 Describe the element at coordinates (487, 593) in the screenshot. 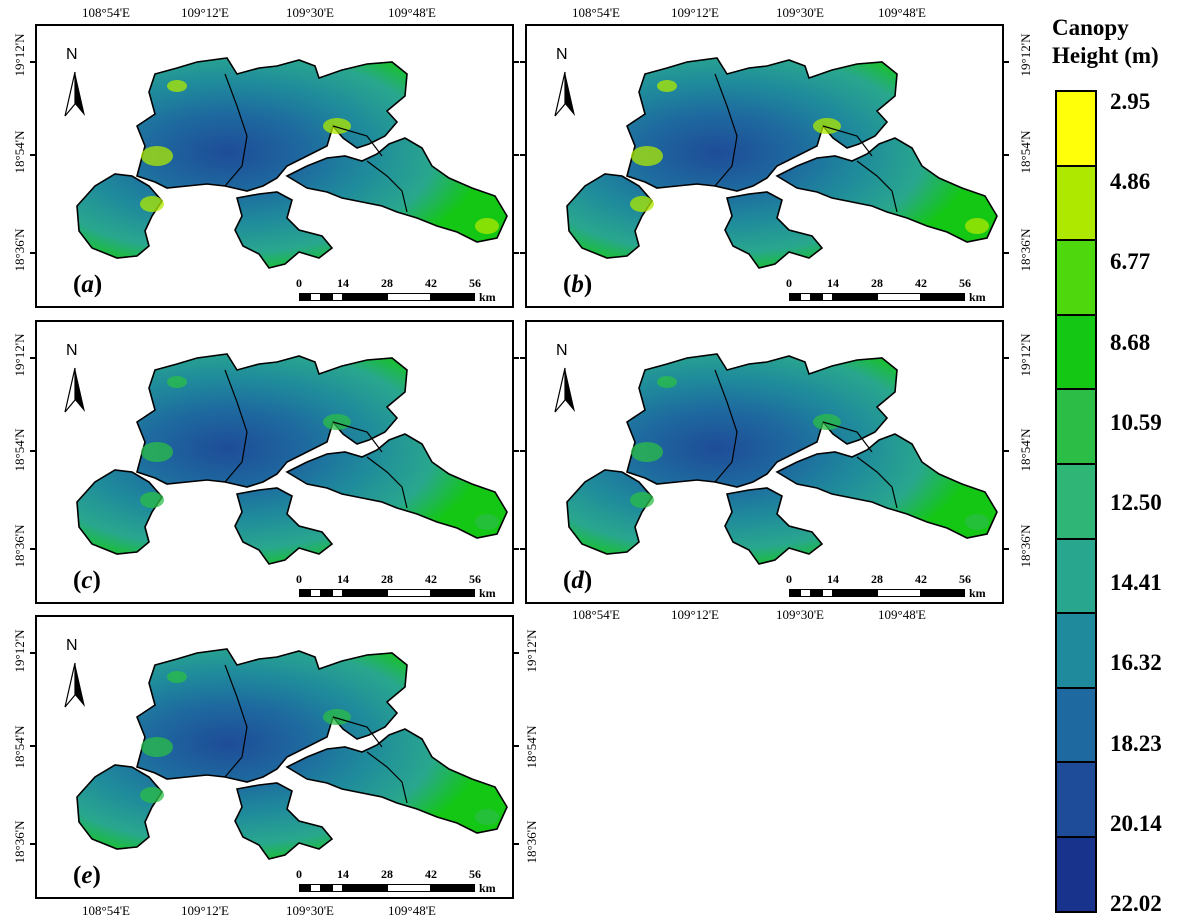

I see `scale-unit: km` at that location.